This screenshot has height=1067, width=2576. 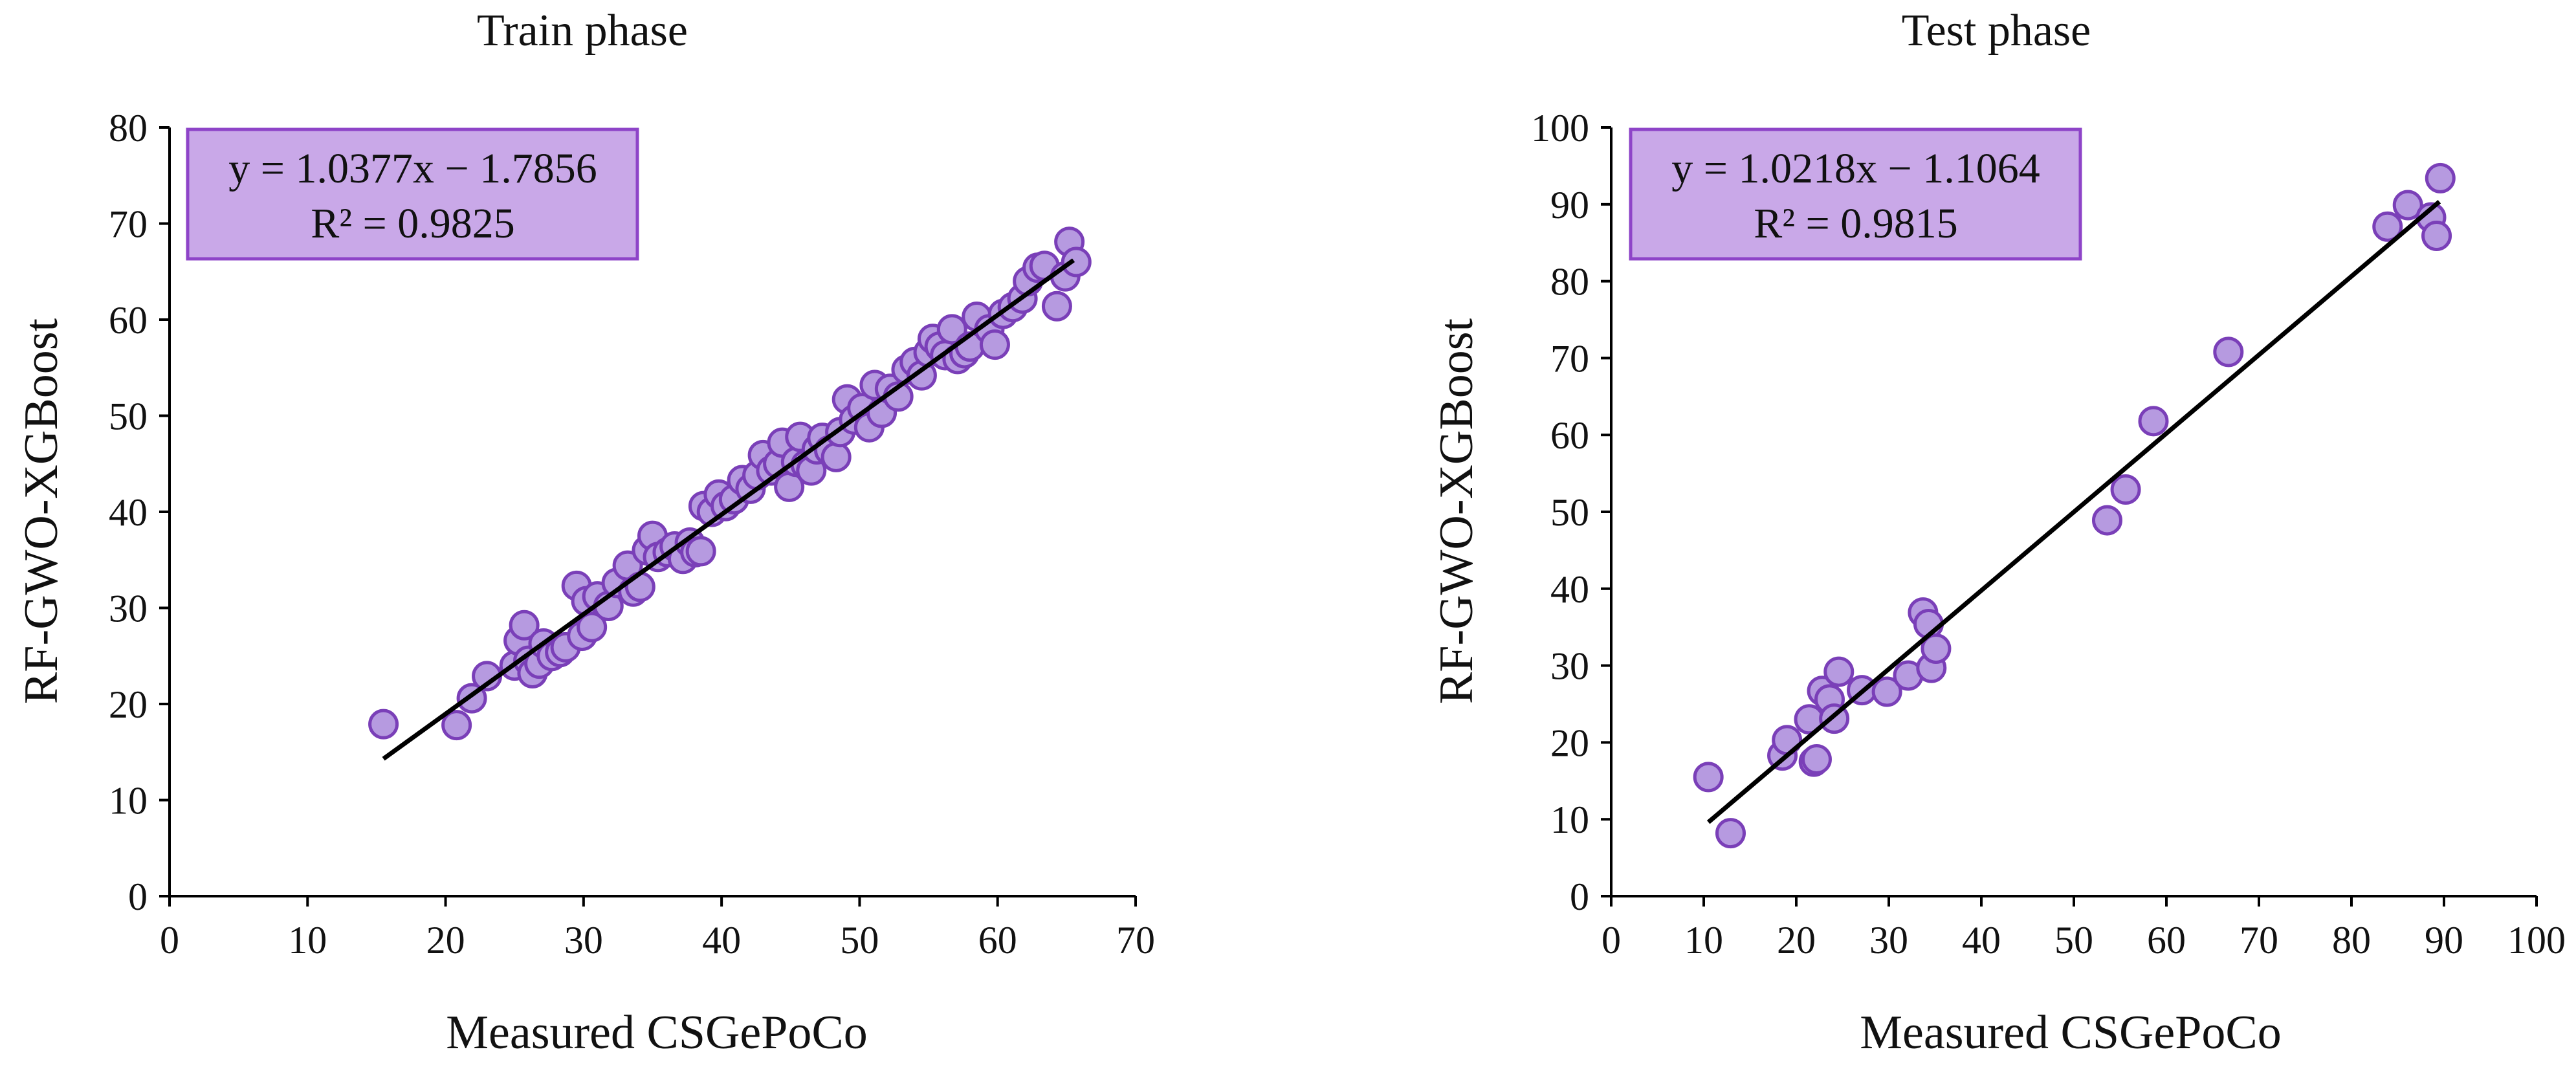 What do you see at coordinates (2536, 940) in the screenshot?
I see `x-tick-label: 100` at bounding box center [2536, 940].